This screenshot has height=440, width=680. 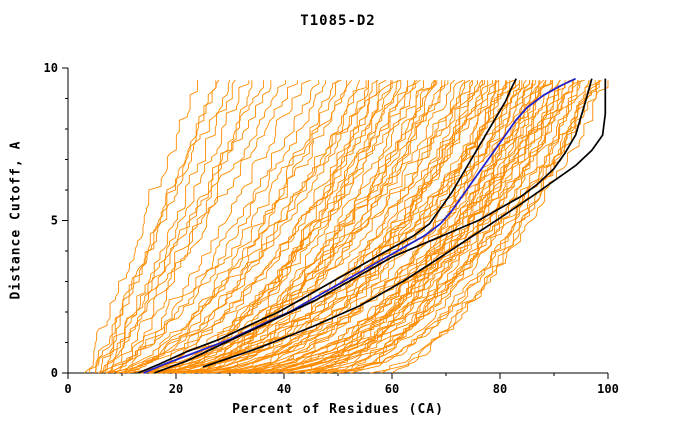 What do you see at coordinates (608, 389) in the screenshot?
I see `x-tick-label: 100` at bounding box center [608, 389].